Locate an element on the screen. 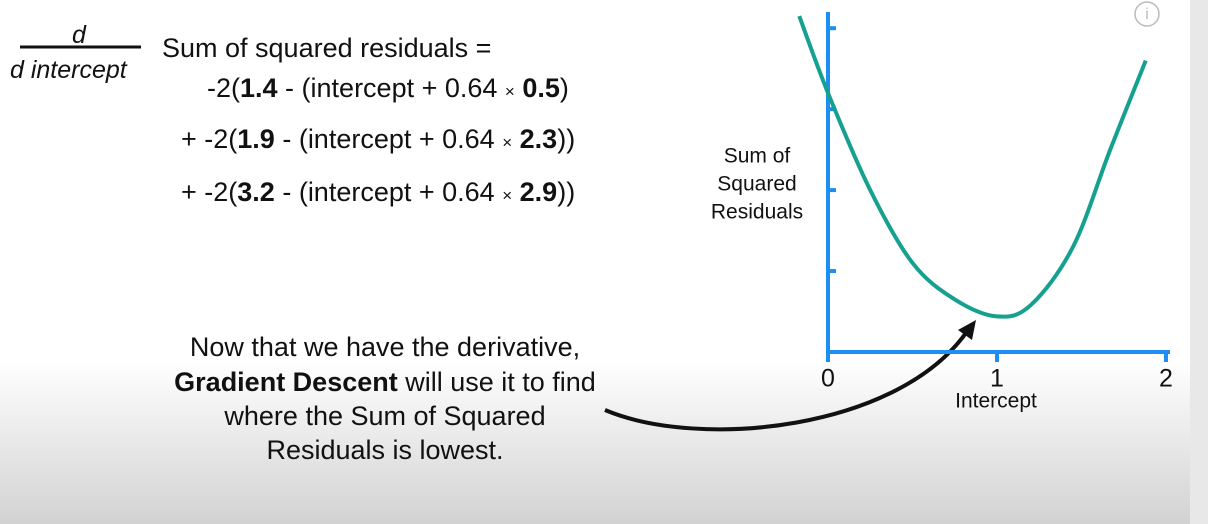 This screenshot has height=524, width=1208. annotation-line: Gradient Descent will use it to find is located at coordinates (385, 382).